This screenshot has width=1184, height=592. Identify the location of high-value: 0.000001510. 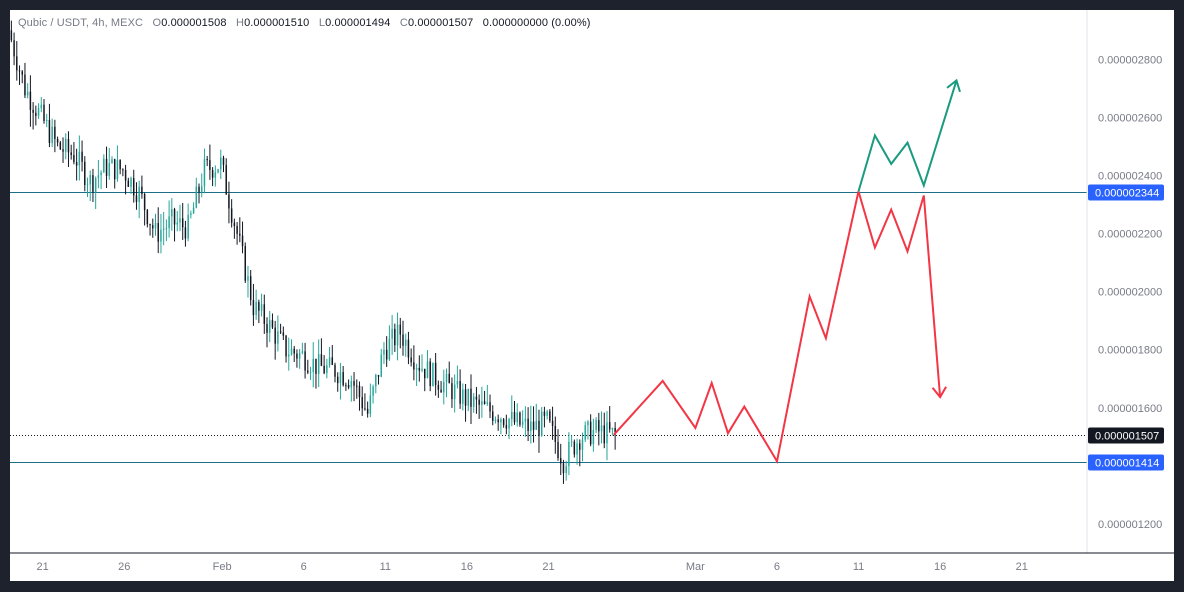
(277, 23).